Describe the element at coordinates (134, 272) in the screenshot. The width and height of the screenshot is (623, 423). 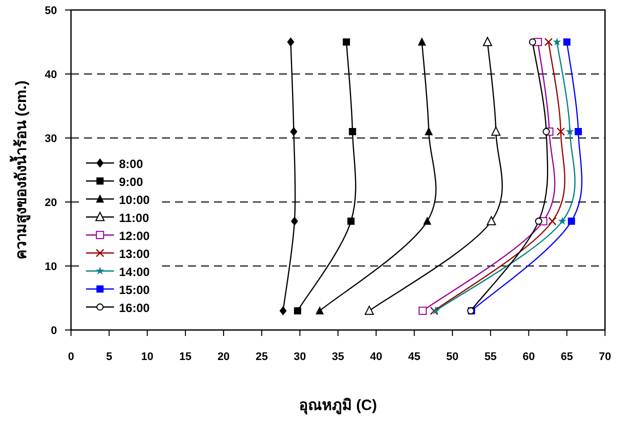
I see `legend-label: 14:00` at that location.